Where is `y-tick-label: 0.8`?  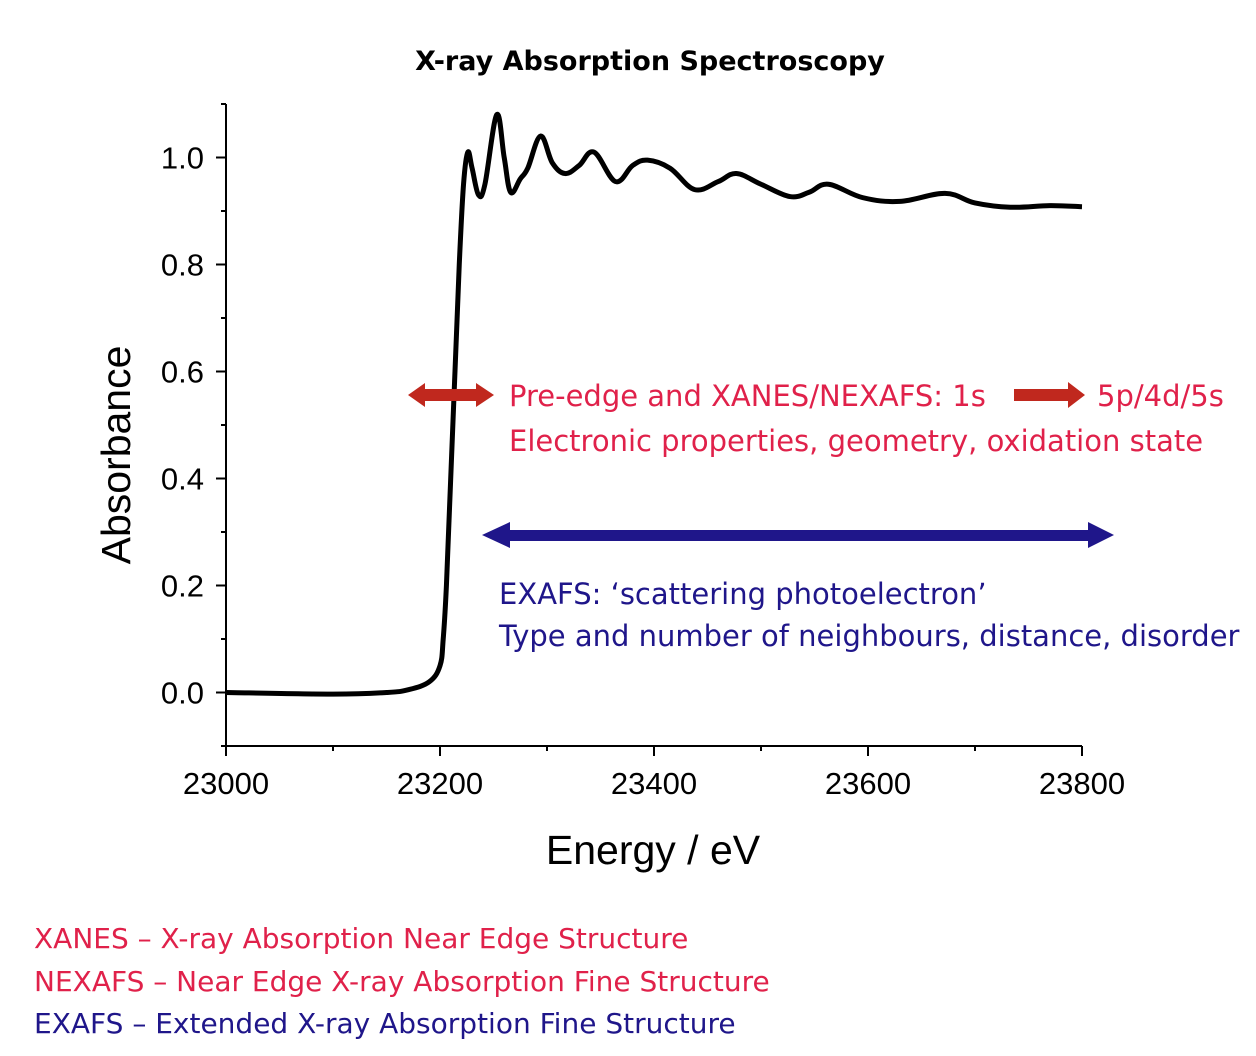 y-tick-label: 0.8 is located at coordinates (182, 265).